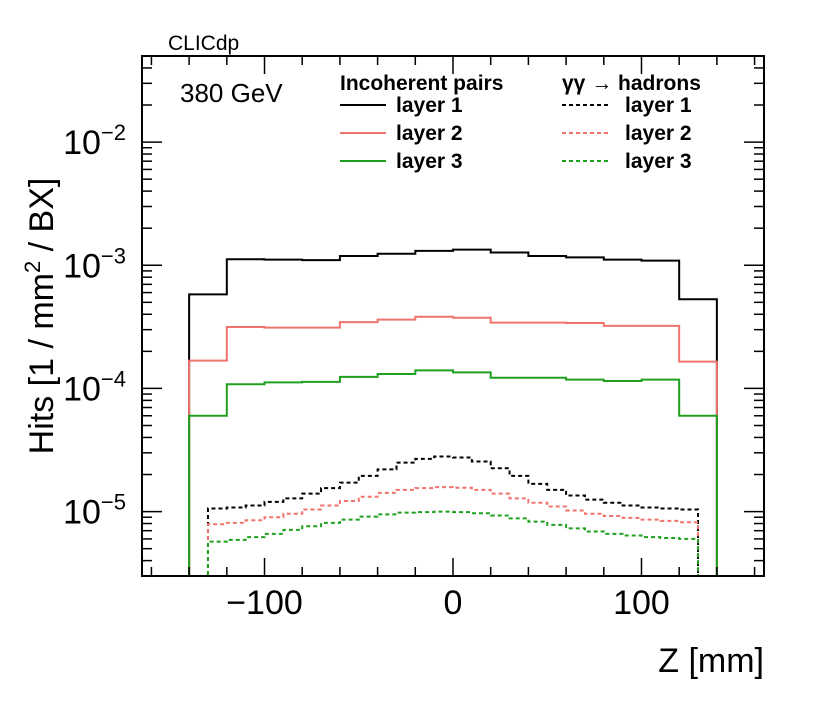 The image size is (830, 702). What do you see at coordinates (94, 511) in the screenshot?
I see `y-tick-label: 10⁻⁵` at bounding box center [94, 511].